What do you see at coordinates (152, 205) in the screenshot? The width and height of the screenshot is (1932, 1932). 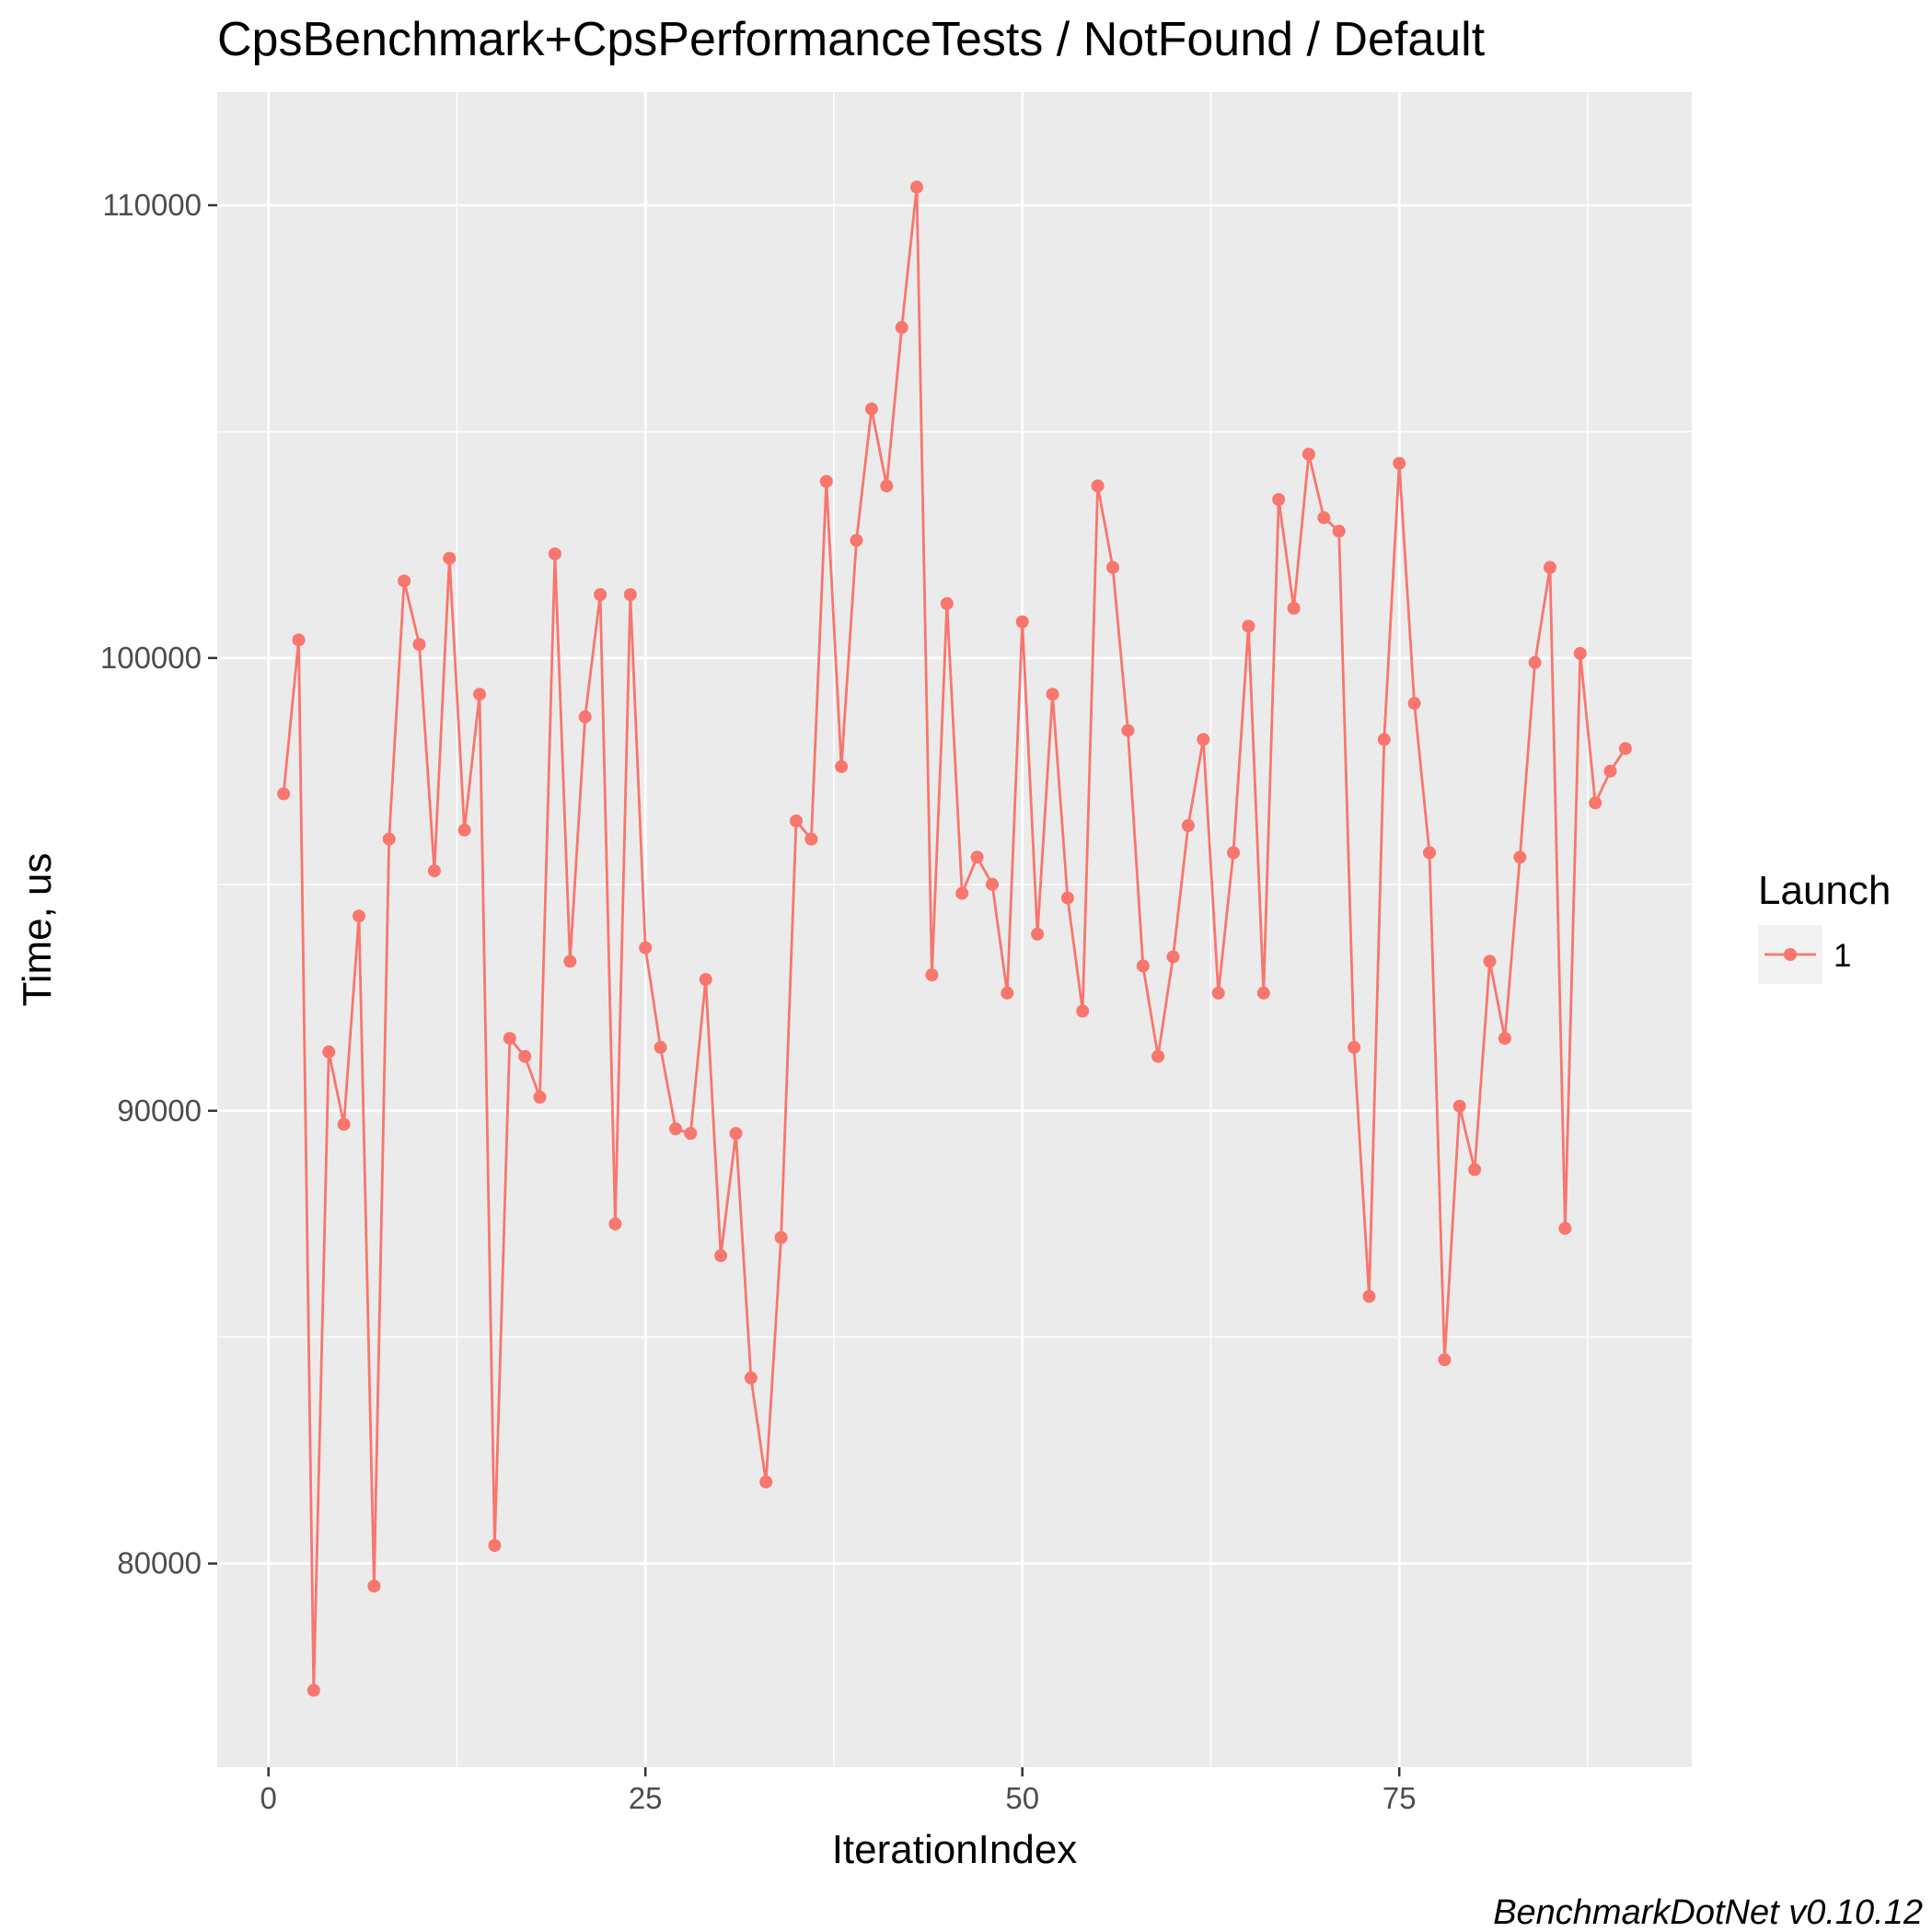 I see `y-tick-label: 110000` at bounding box center [152, 205].